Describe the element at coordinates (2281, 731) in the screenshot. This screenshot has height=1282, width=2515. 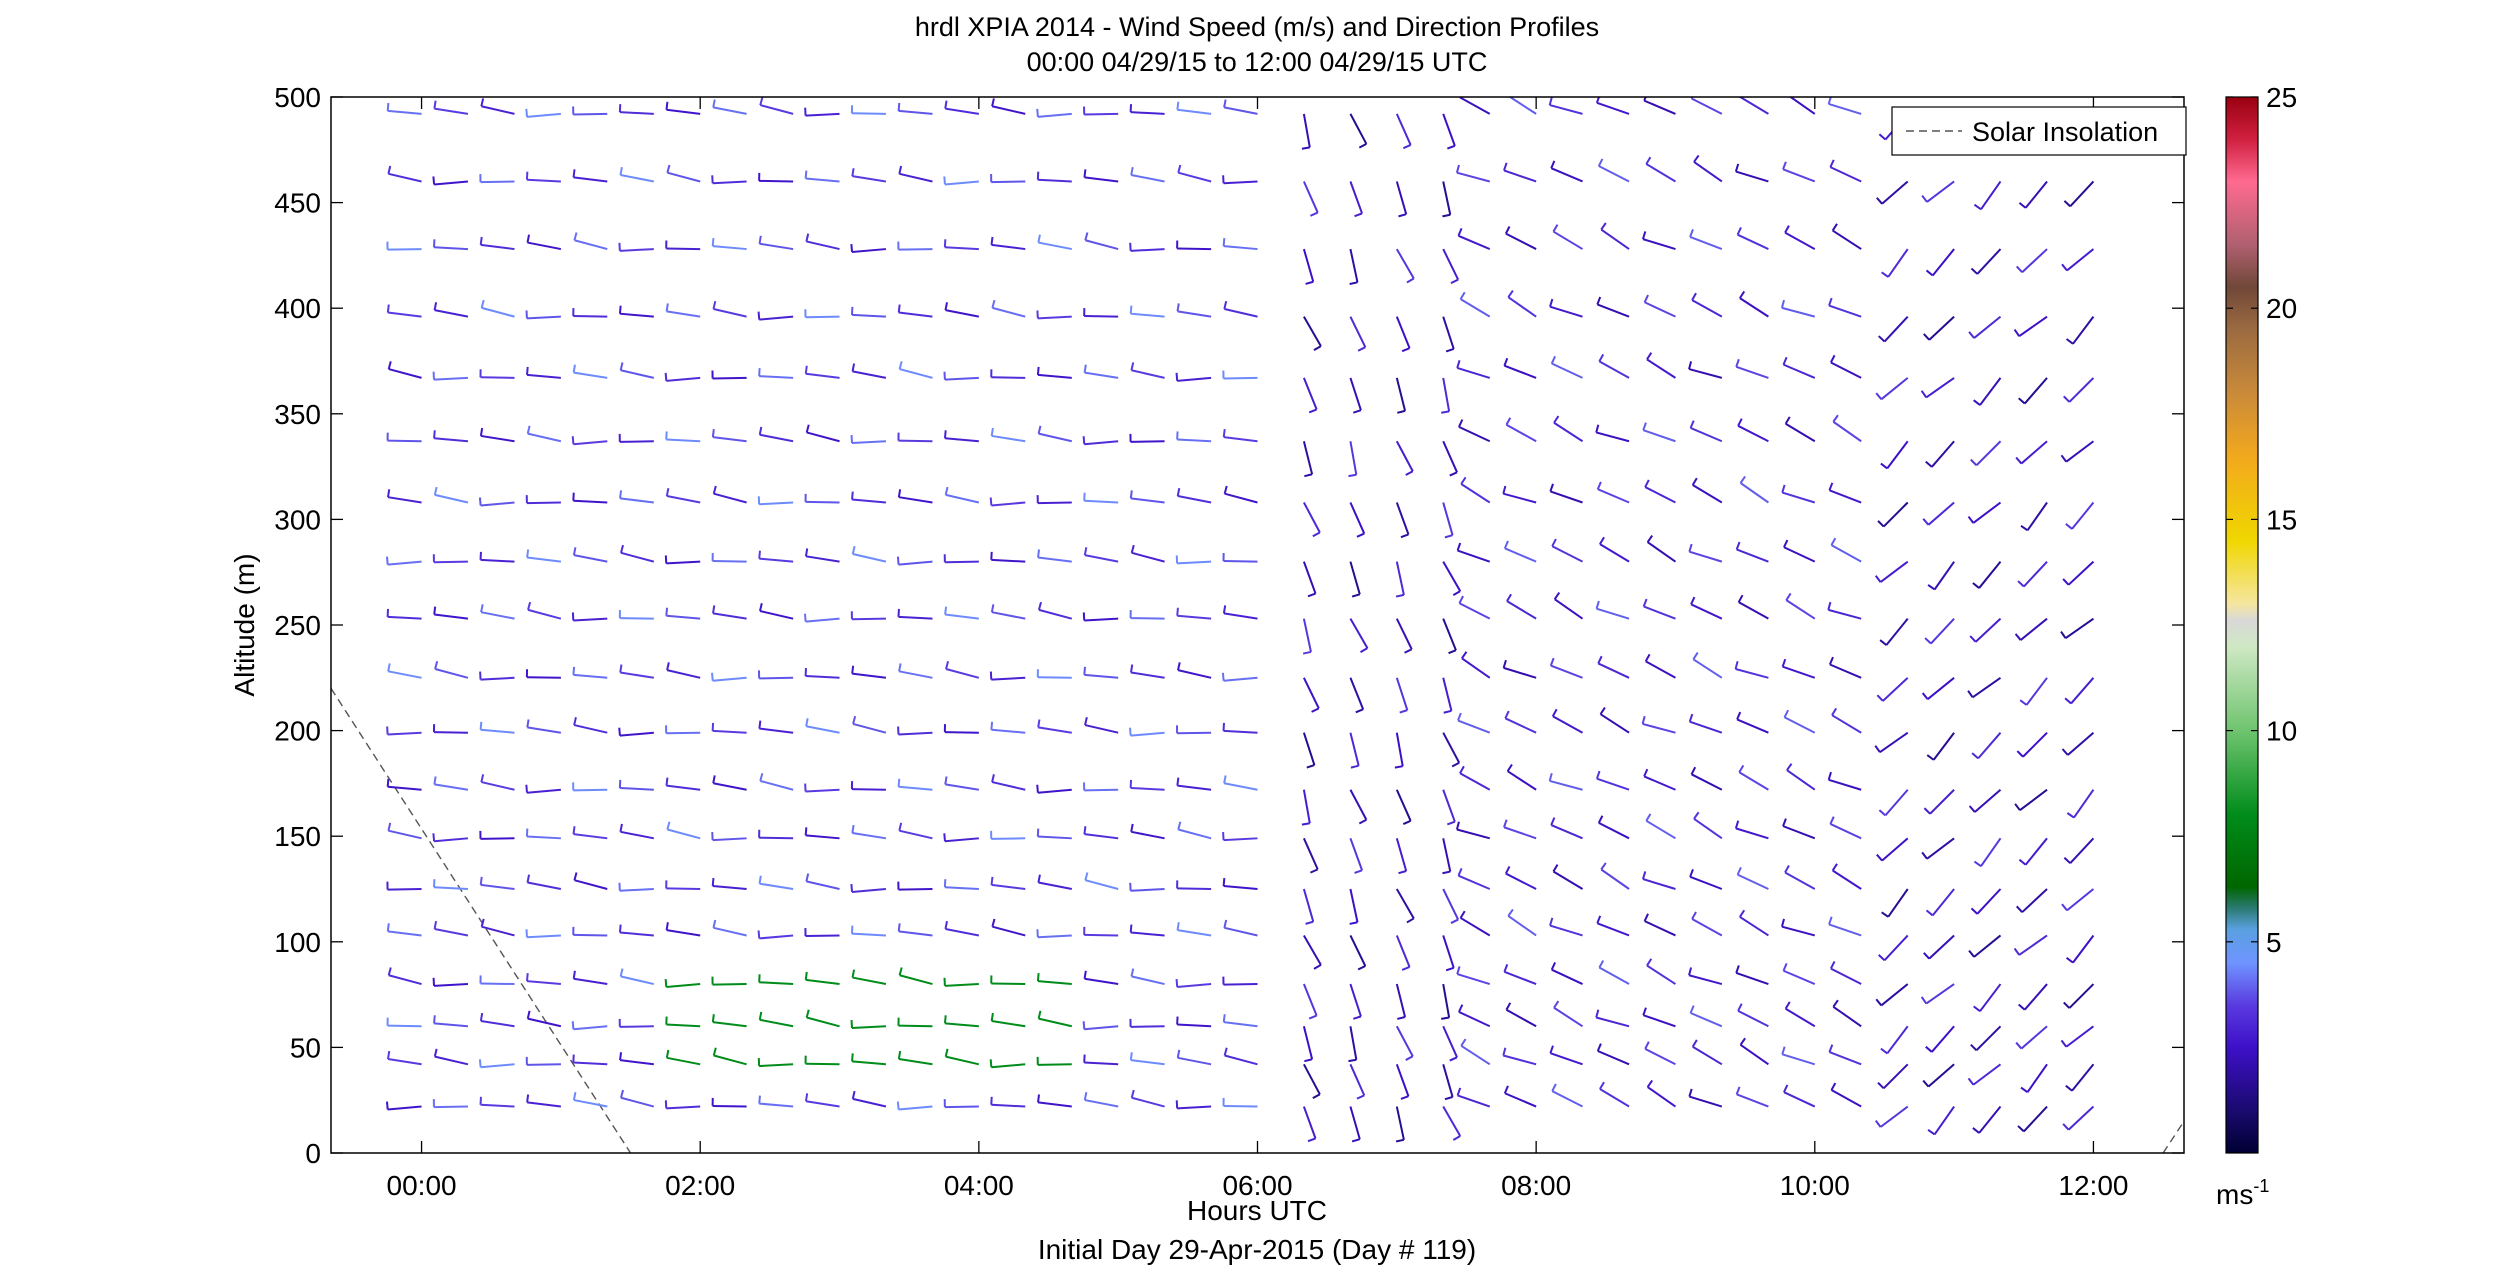
I see `colorbar-tick-label: 10` at that location.